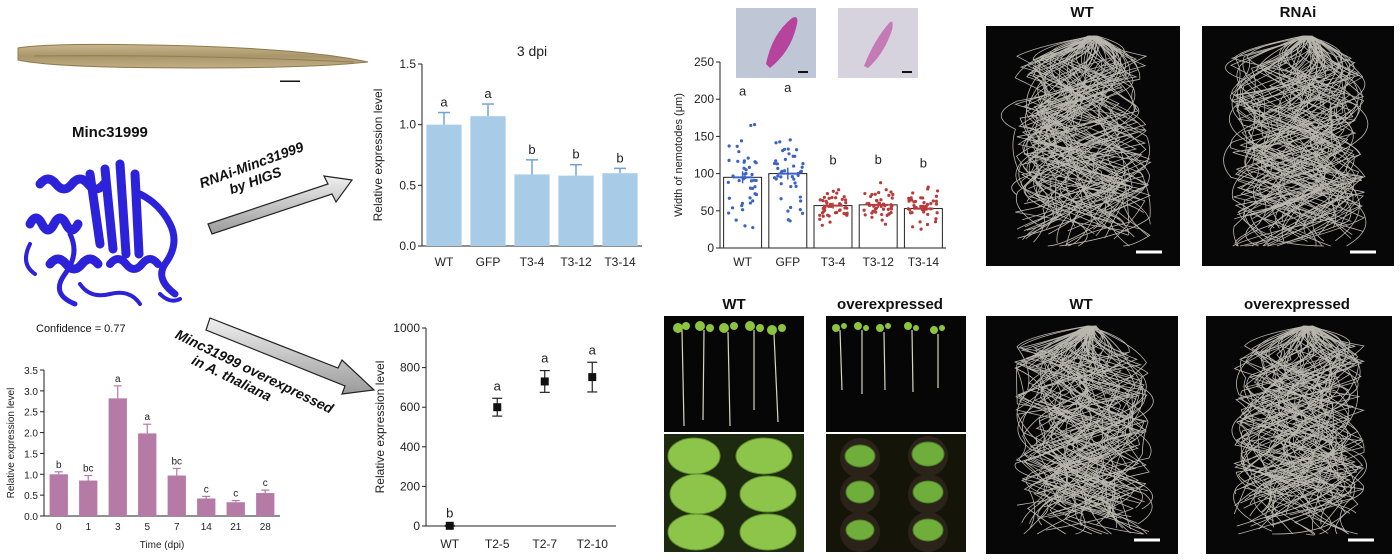 Image resolution: width=1400 pixels, height=560 pixels. Describe the element at coordinates (704, 136) in the screenshot. I see `y-tick-label: 150` at that location.